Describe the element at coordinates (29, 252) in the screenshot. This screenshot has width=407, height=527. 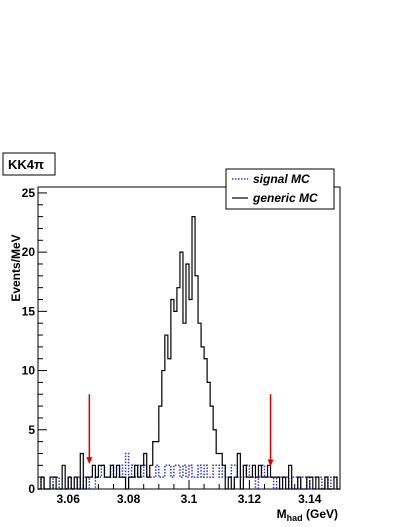
I see `y-tick-label: 20` at that location.